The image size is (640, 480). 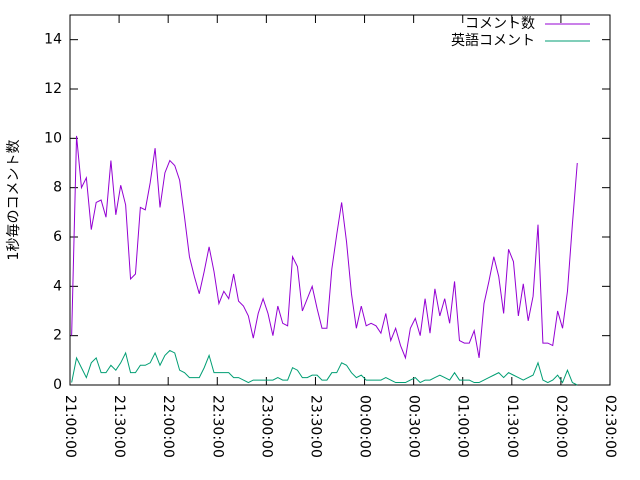 What do you see at coordinates (500, 24) in the screenshot?
I see `legend-label: コメント数` at bounding box center [500, 24].